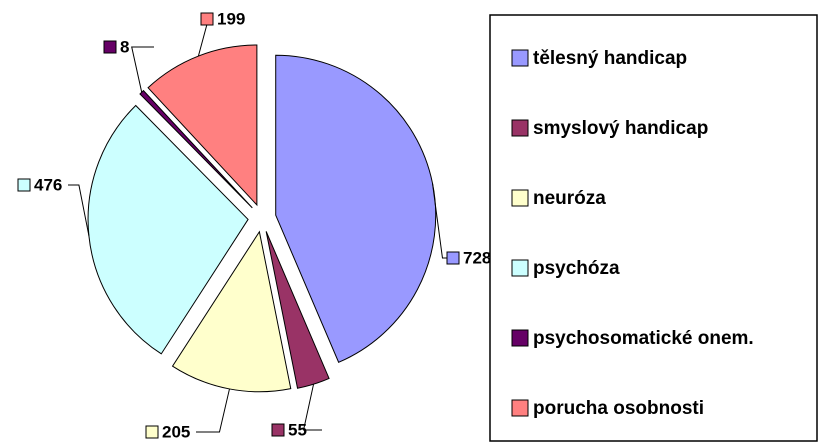  I want to click on data-label: 728, so click(477, 257).